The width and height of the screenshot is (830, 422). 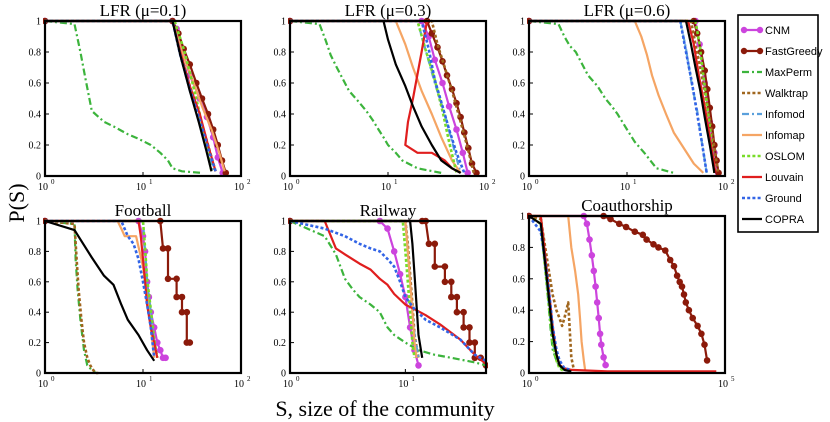 I want to click on plot-frame, so click(x=627, y=294).